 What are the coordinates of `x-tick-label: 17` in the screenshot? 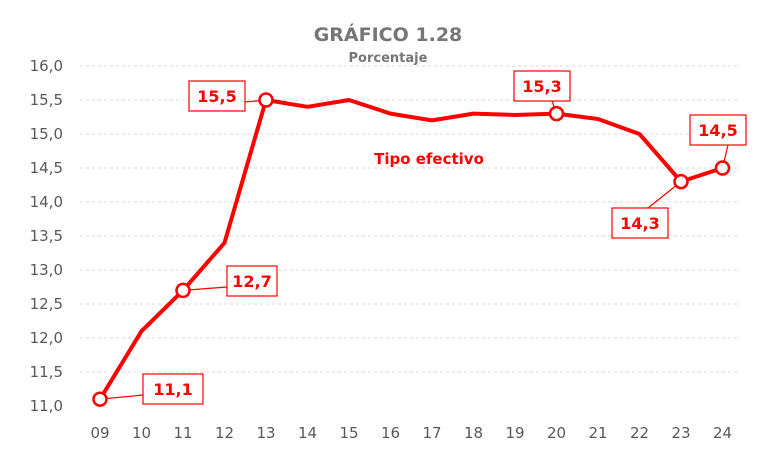 It's located at (431, 433).